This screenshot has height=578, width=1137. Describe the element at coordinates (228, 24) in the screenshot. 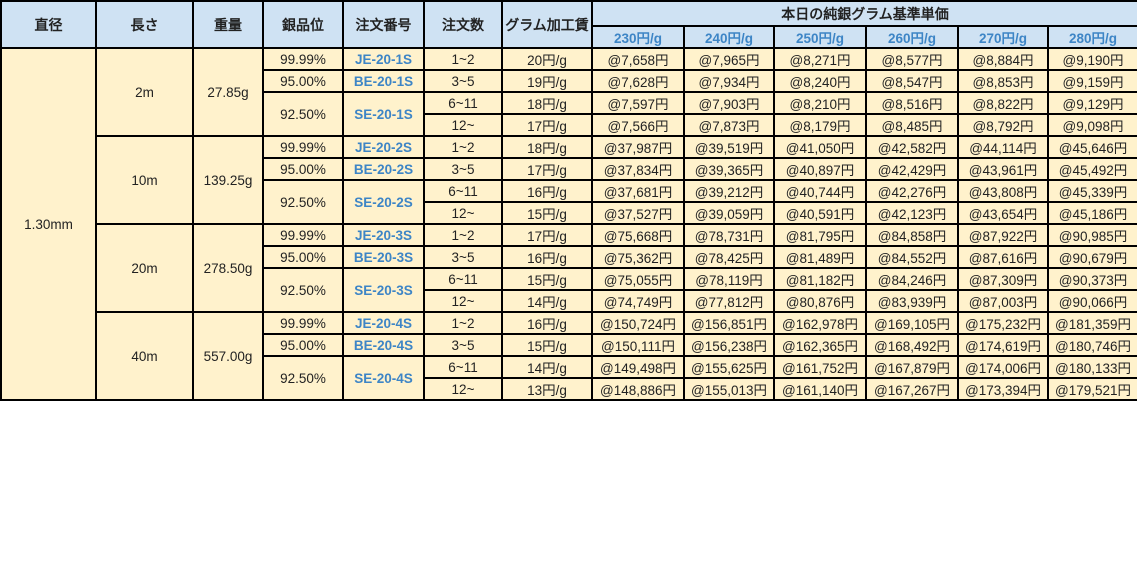

I see `header-weight: 重量` at that location.